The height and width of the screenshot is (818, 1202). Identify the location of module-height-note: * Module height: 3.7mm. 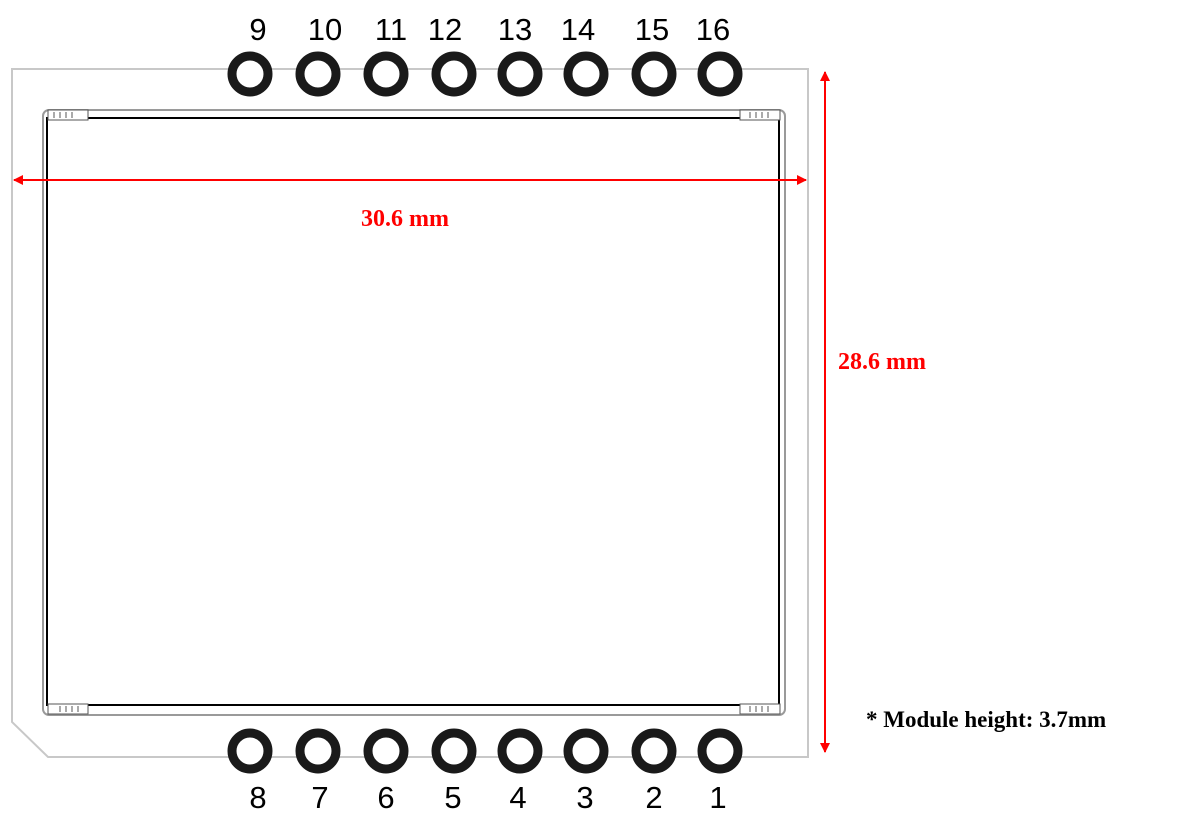
(986, 719).